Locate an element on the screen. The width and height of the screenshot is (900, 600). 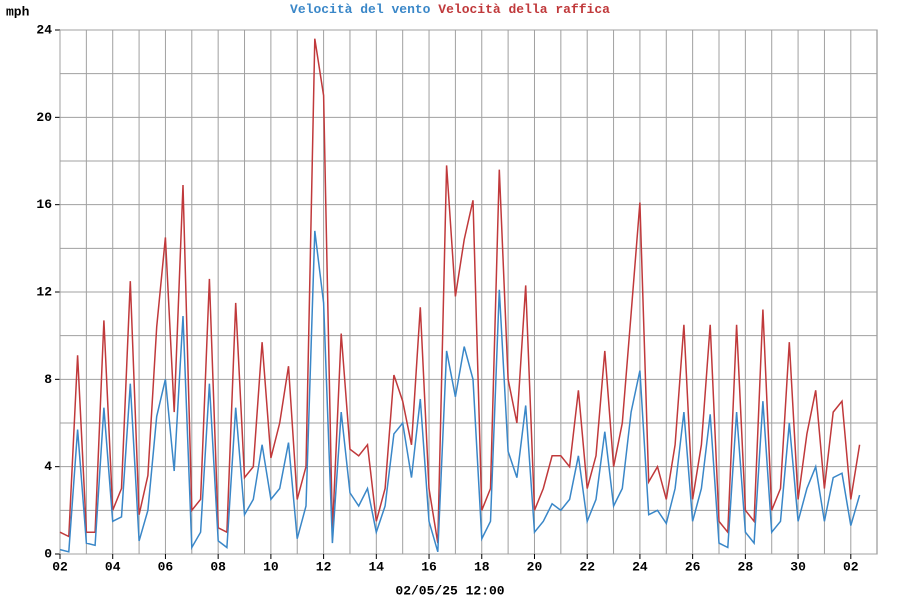
y-tick-label: 20 is located at coordinates (44, 117).